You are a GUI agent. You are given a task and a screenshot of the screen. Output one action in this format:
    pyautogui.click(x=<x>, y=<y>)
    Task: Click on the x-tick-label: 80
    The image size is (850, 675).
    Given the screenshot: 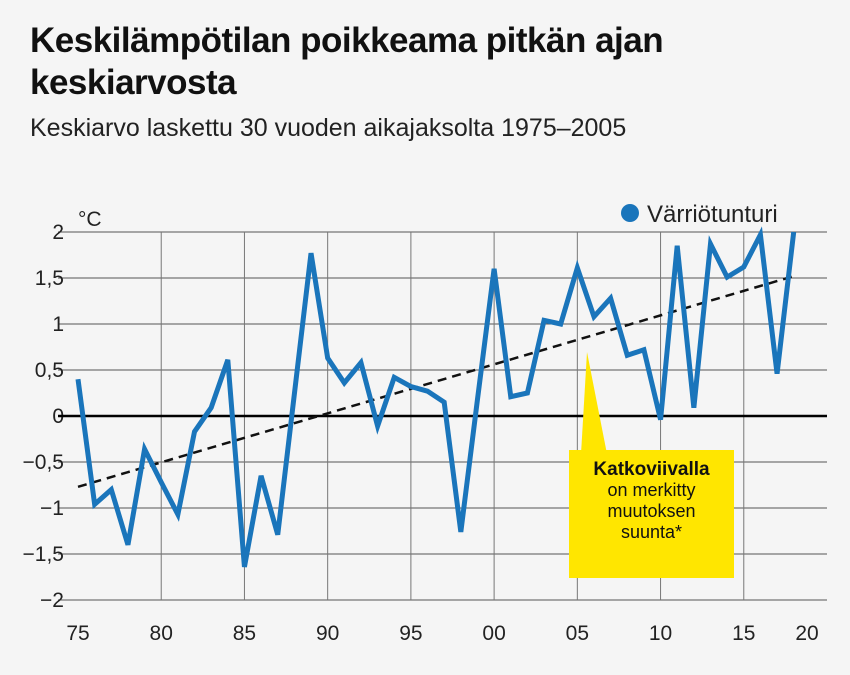 What is the action you would take?
    pyautogui.click(x=161, y=633)
    